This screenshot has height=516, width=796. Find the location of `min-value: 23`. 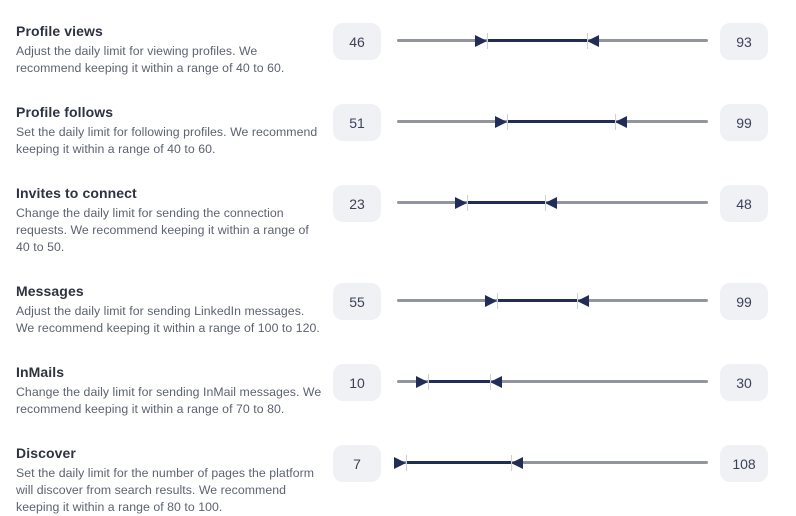

min-value: 23 is located at coordinates (357, 203).